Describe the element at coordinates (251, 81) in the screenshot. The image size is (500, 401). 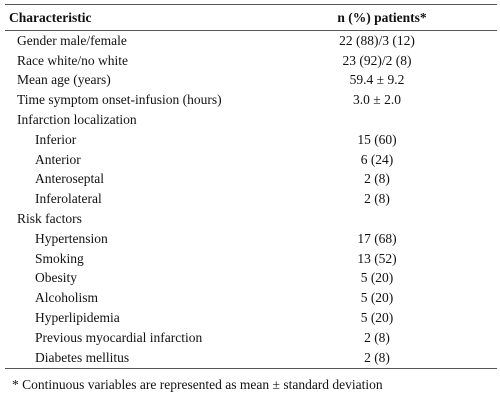
I see `table-row: Mean age (years) 59.4 ± 9.2` at that location.